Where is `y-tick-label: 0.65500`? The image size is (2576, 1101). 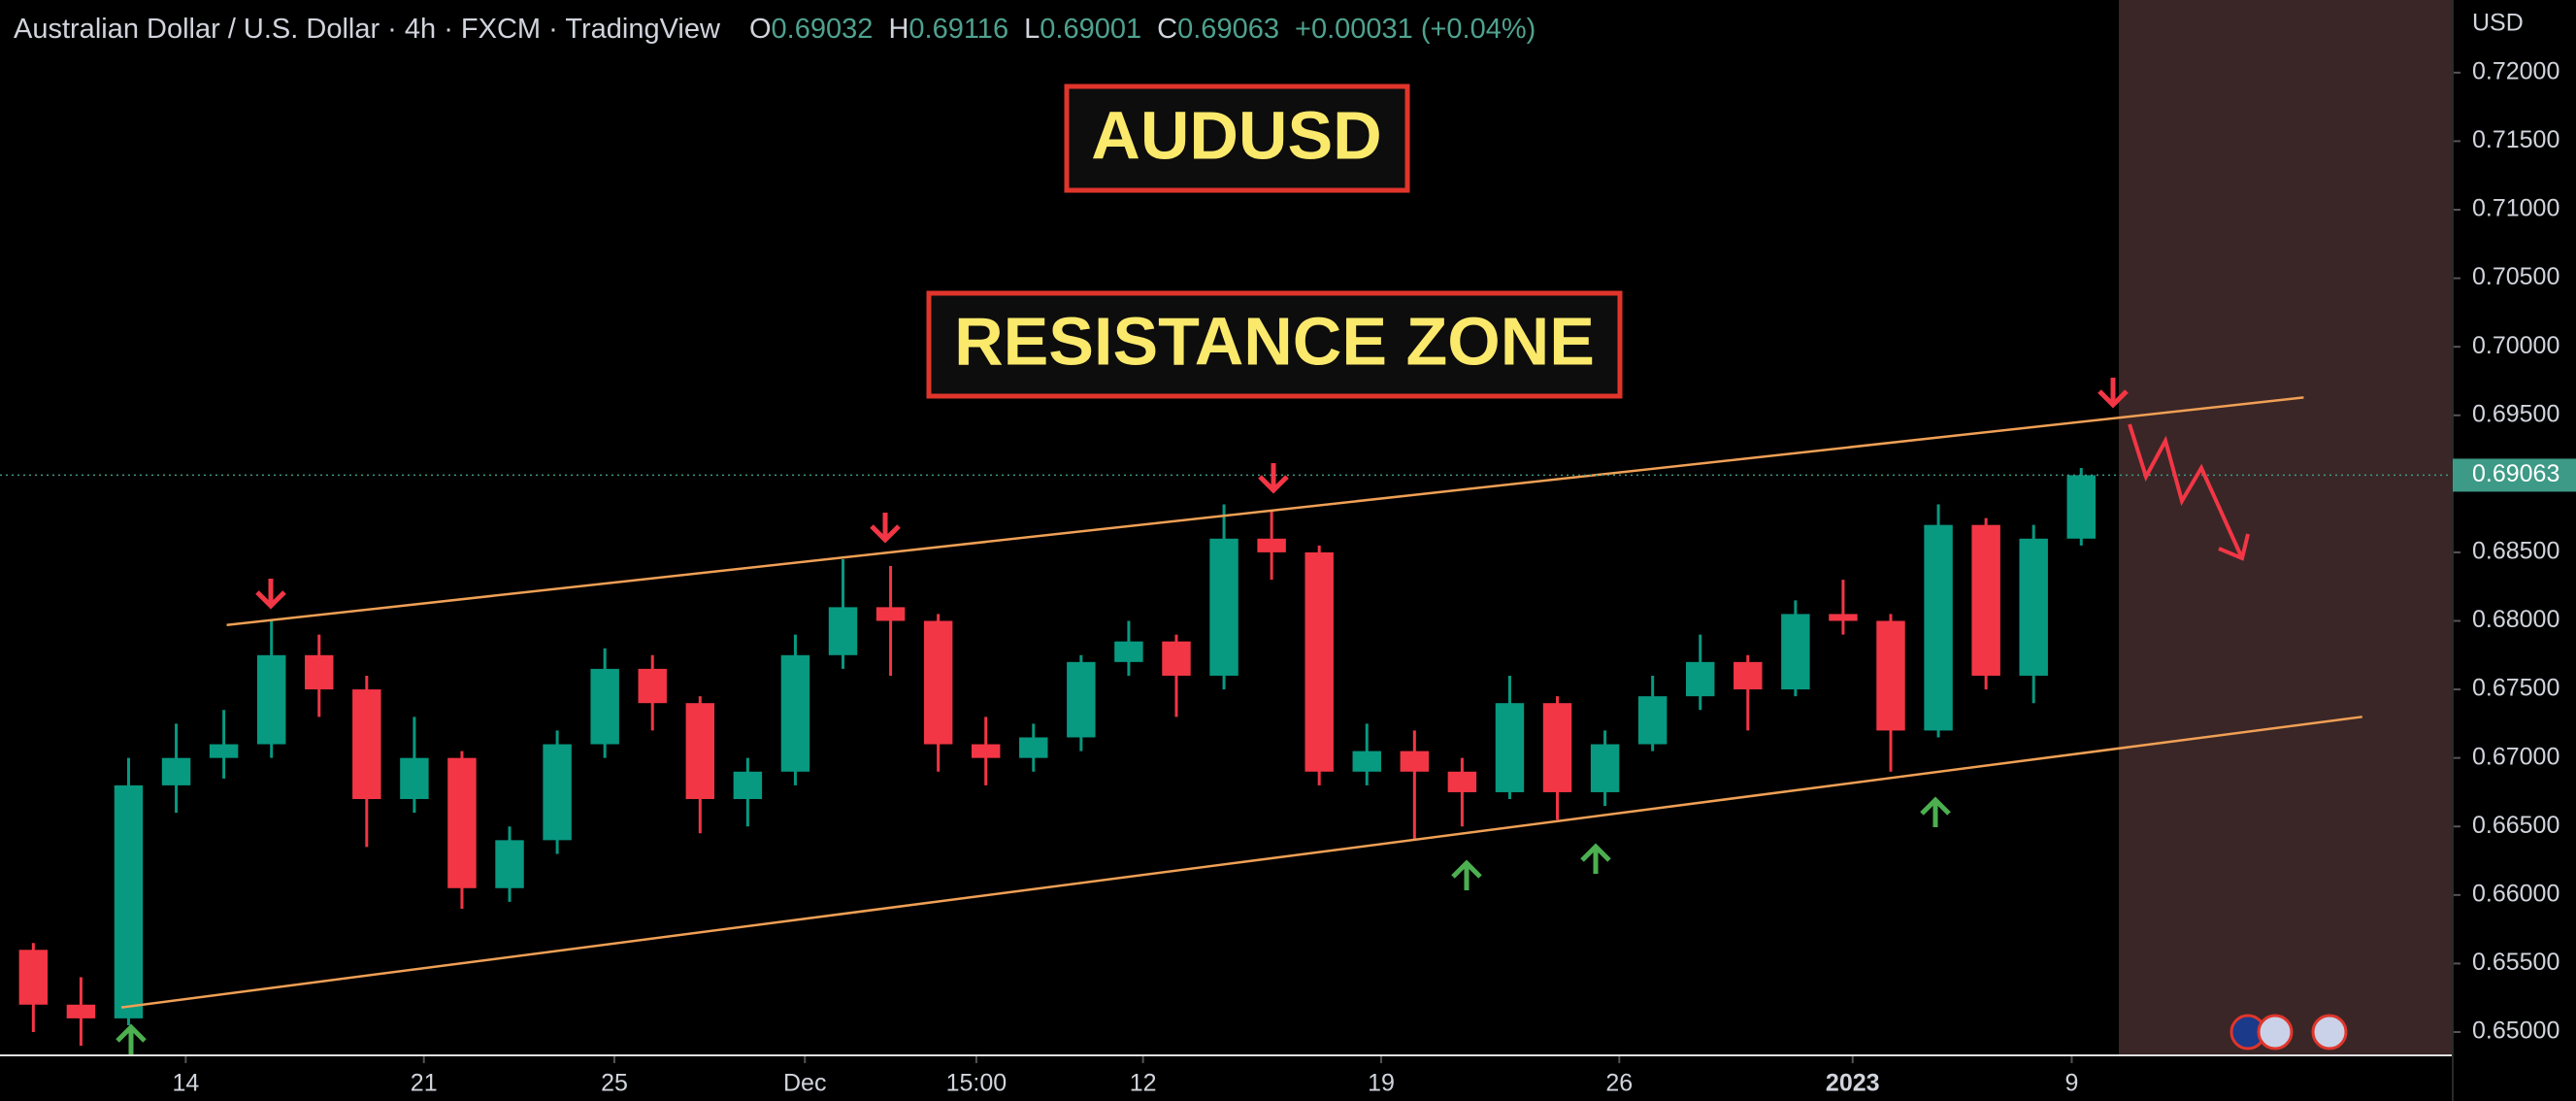 y-tick-label: 0.65500 is located at coordinates (2515, 963).